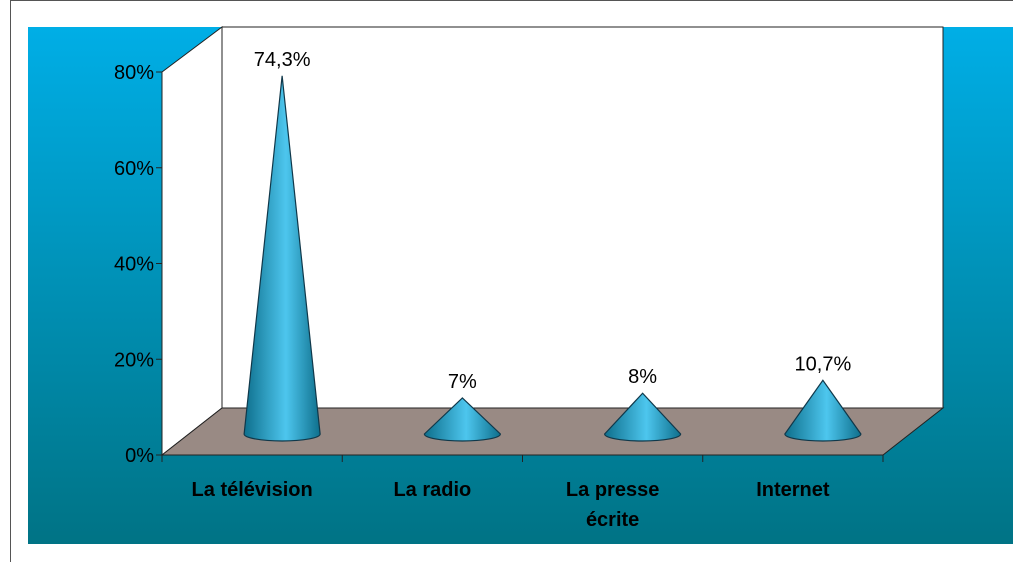 The image size is (1014, 563). Describe the element at coordinates (134, 265) in the screenshot. I see `y-tick-label: 40%` at that location.